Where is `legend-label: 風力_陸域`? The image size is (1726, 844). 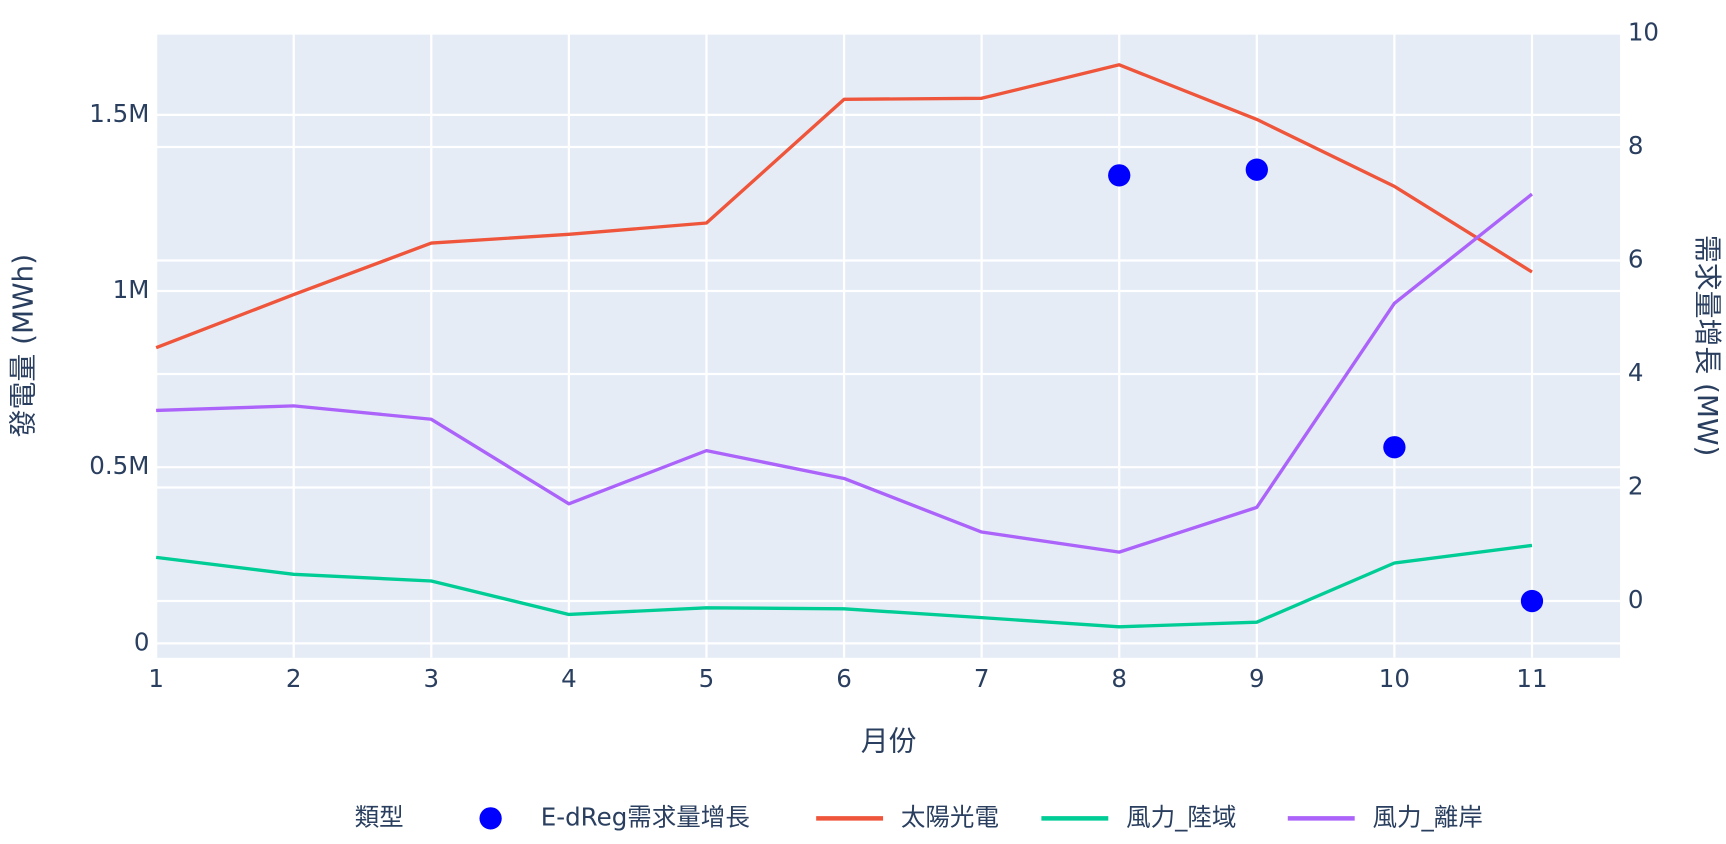 legend-label: 風力_陸域 is located at coordinates (1181, 816).